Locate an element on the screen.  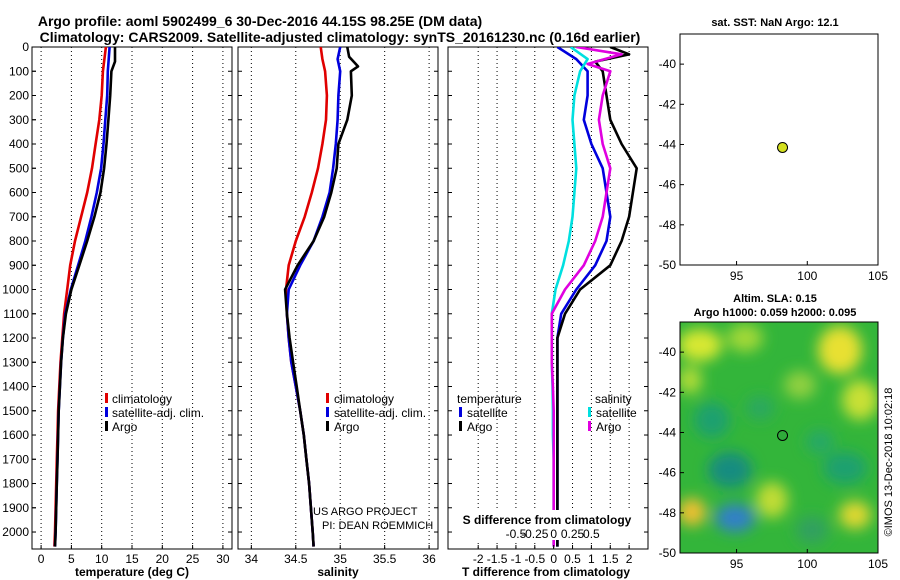
legend-swatch-argo is located at coordinates (327, 426).